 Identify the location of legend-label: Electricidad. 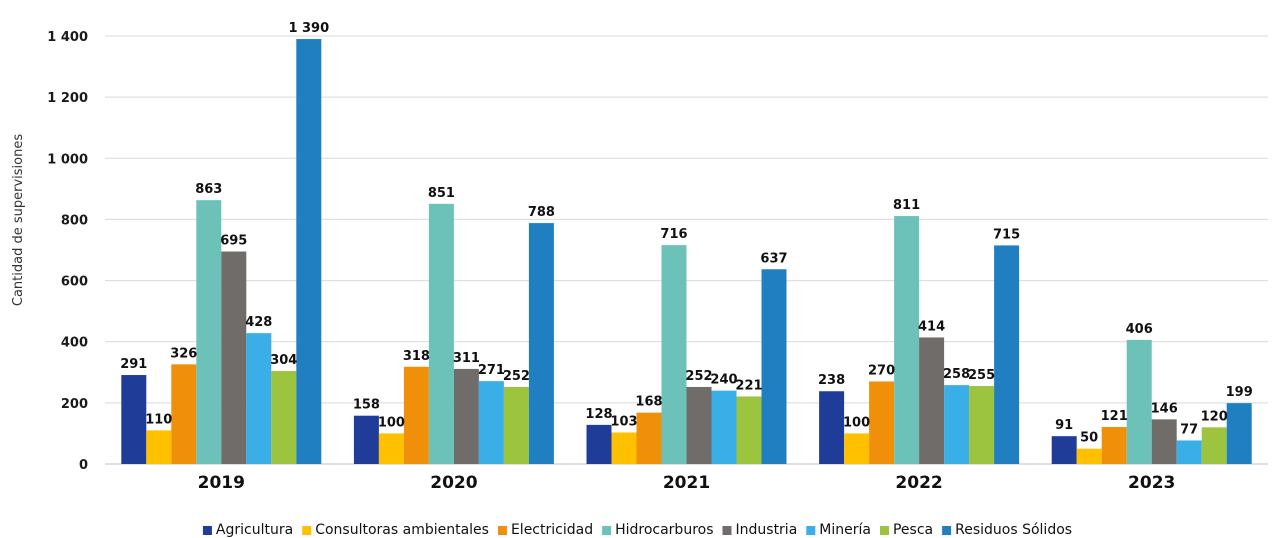
(552, 530).